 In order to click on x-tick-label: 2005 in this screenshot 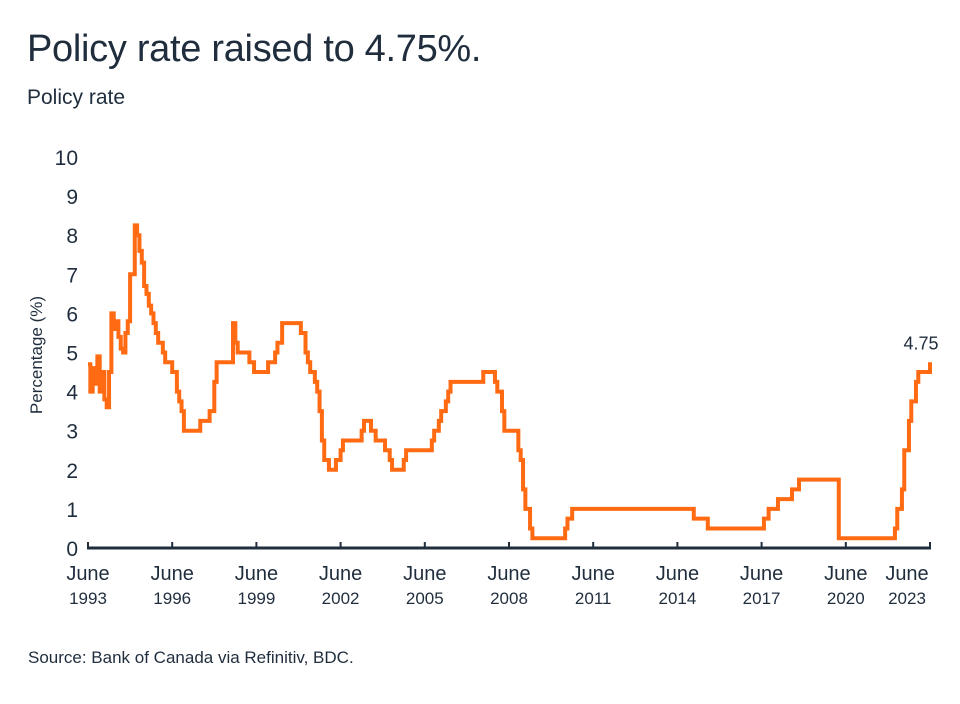, I will do `click(425, 598)`.